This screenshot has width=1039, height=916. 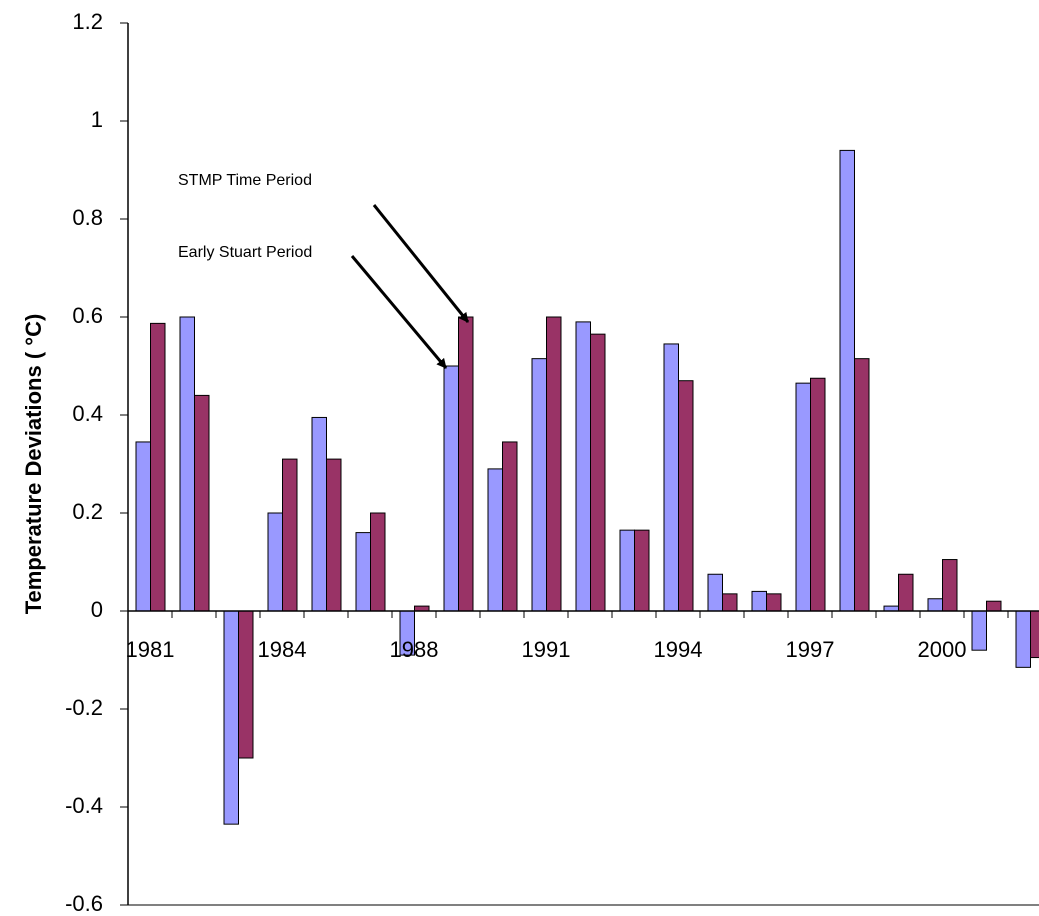 I want to click on x-tick-label: 1981, so click(x=150, y=649).